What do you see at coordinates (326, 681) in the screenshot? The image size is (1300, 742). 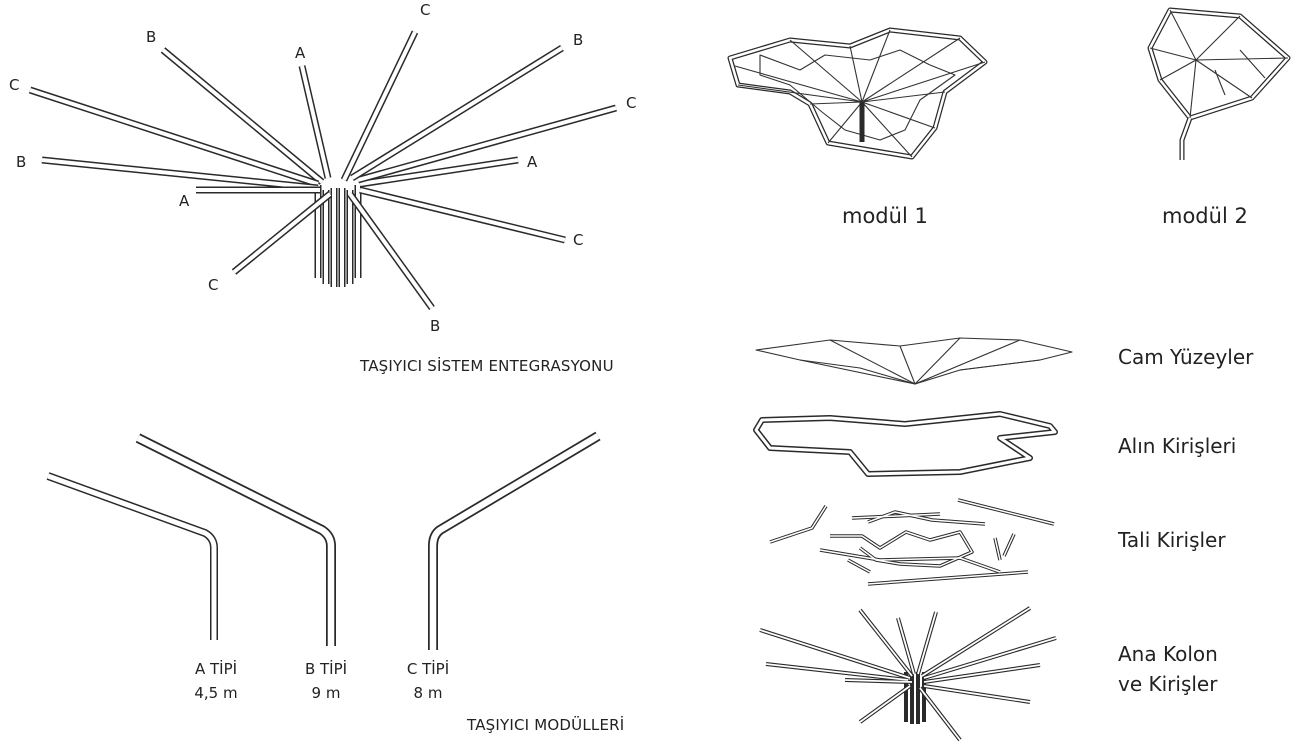 I see `type-b-label: B TİPİ 9 m` at bounding box center [326, 681].